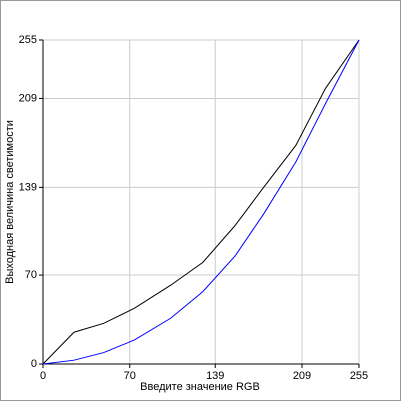 The image size is (401, 401). Describe the element at coordinates (302, 376) in the screenshot. I see `x-tick-label: 209` at that location.